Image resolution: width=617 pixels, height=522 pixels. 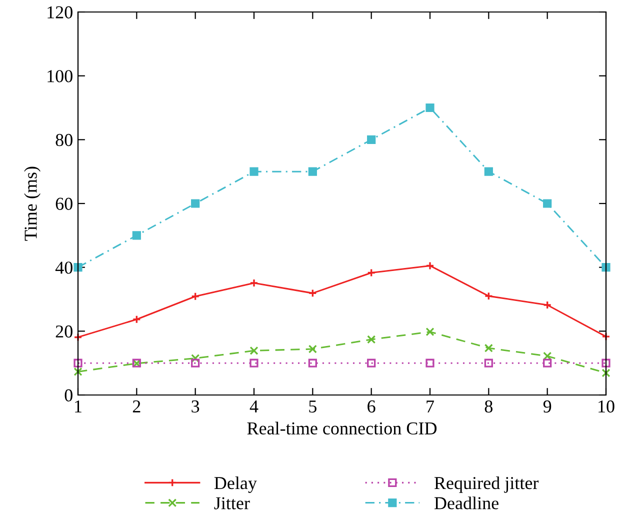 What do you see at coordinates (488, 406) in the screenshot?
I see `x-tick-label: 8` at bounding box center [488, 406].